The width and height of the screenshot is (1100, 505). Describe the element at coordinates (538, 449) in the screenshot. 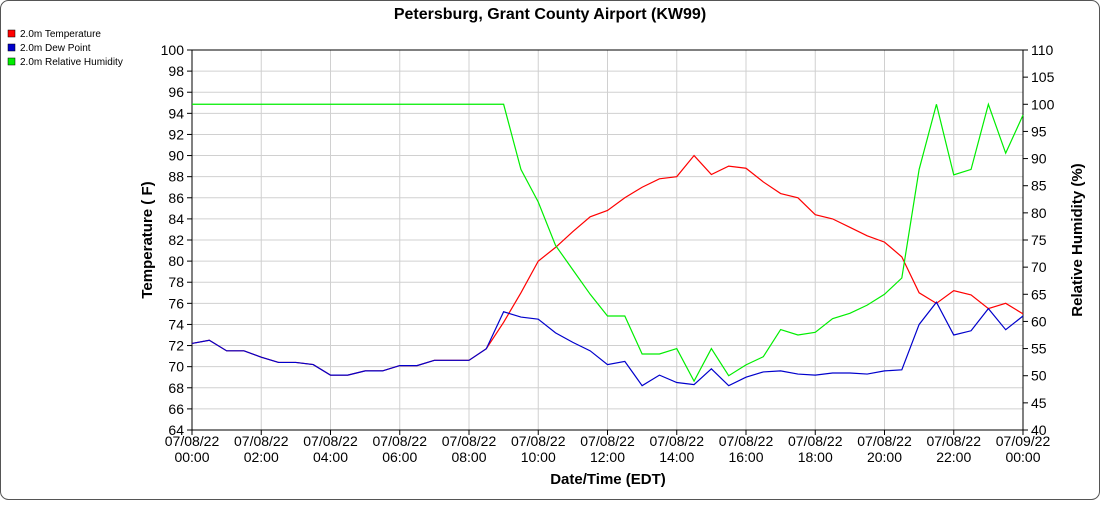

I see `x-tick-label: 07/08/22 10:00` at that location.